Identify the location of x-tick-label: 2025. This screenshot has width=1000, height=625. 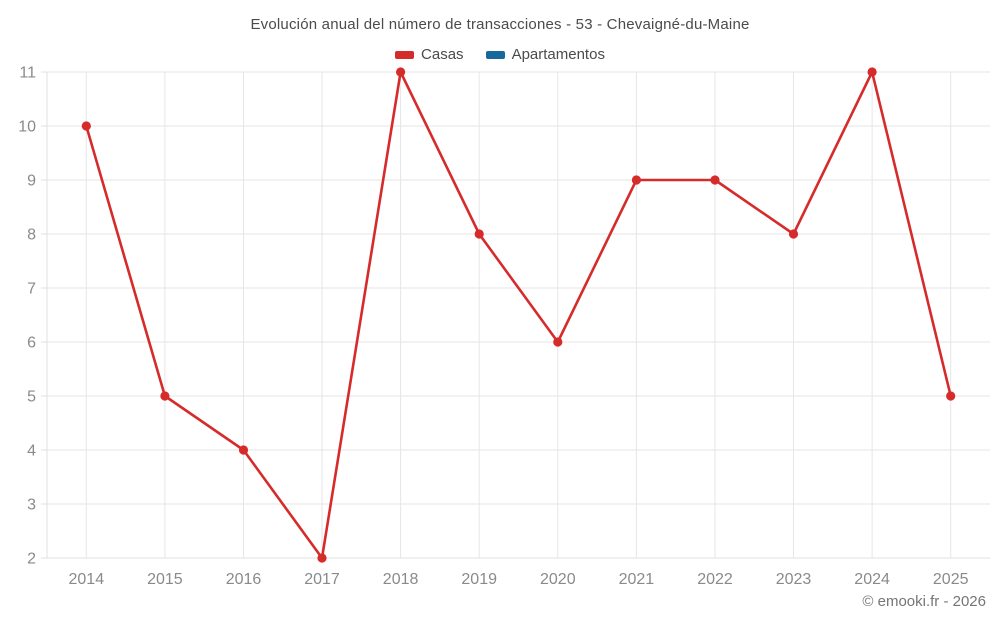
(951, 579).